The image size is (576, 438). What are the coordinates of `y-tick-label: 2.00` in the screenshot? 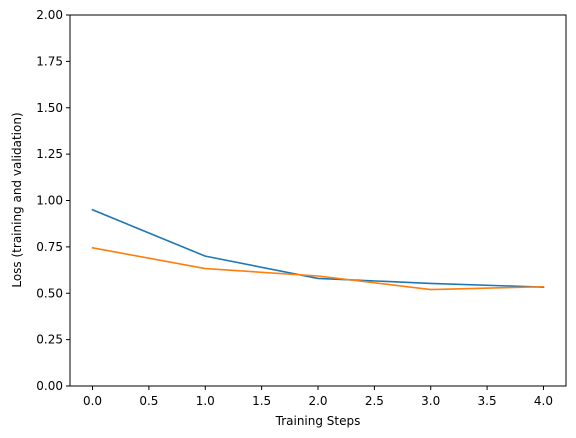 It's located at (49, 15).